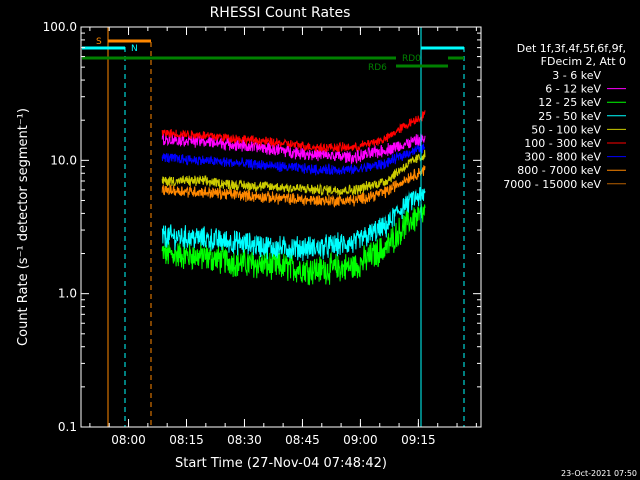 The image size is (640, 480). What do you see at coordinates (599, 473) in the screenshot?
I see `generated-timestamp: 23-Oct-2021 07:50` at bounding box center [599, 473].